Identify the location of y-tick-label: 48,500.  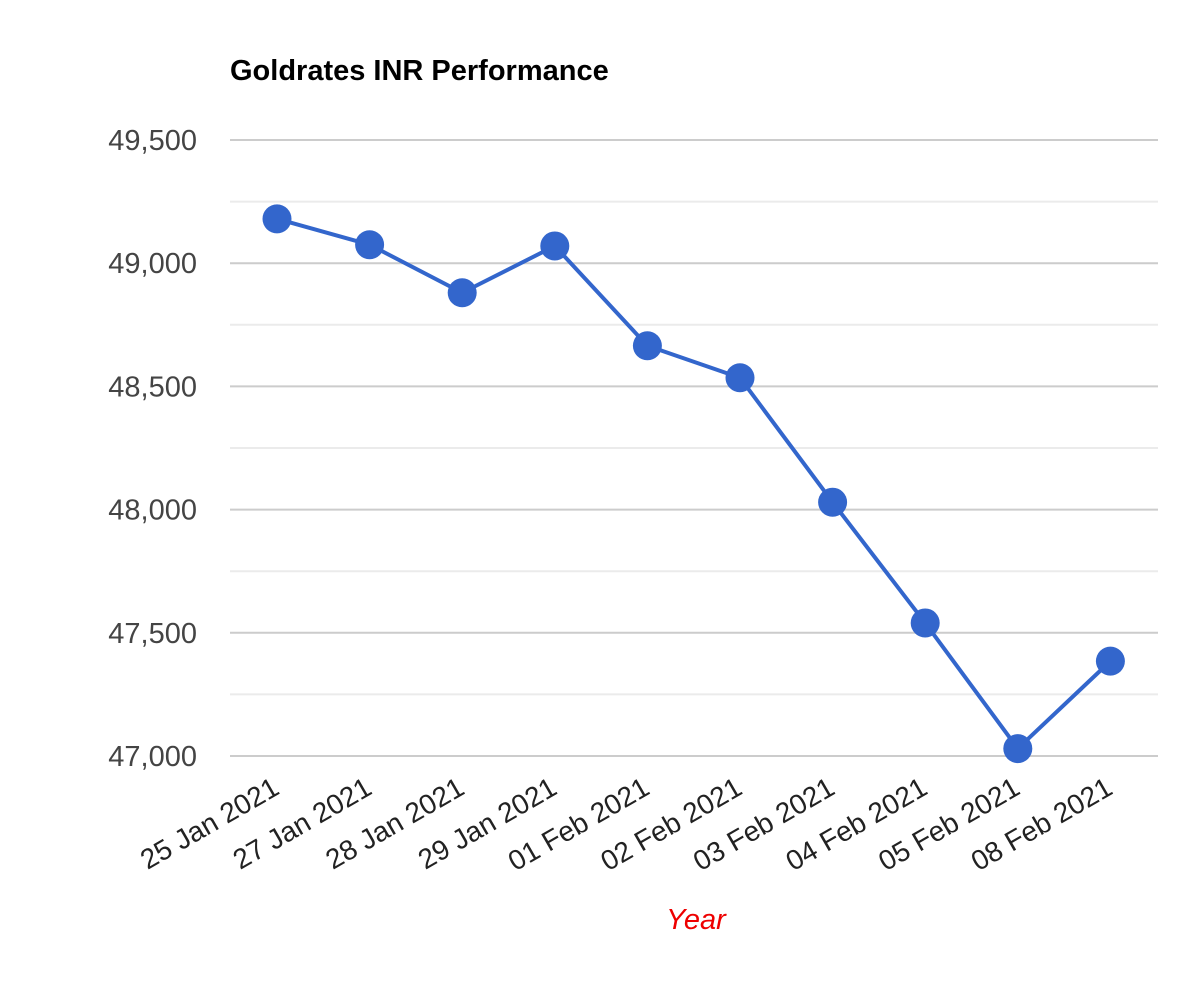
(152, 387).